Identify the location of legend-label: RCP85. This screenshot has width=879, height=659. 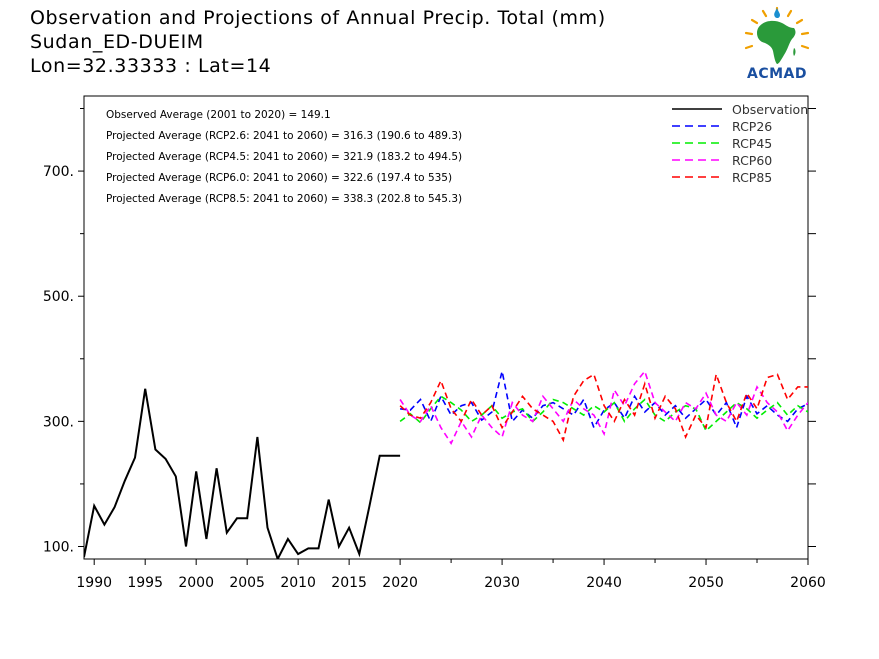
(752, 177).